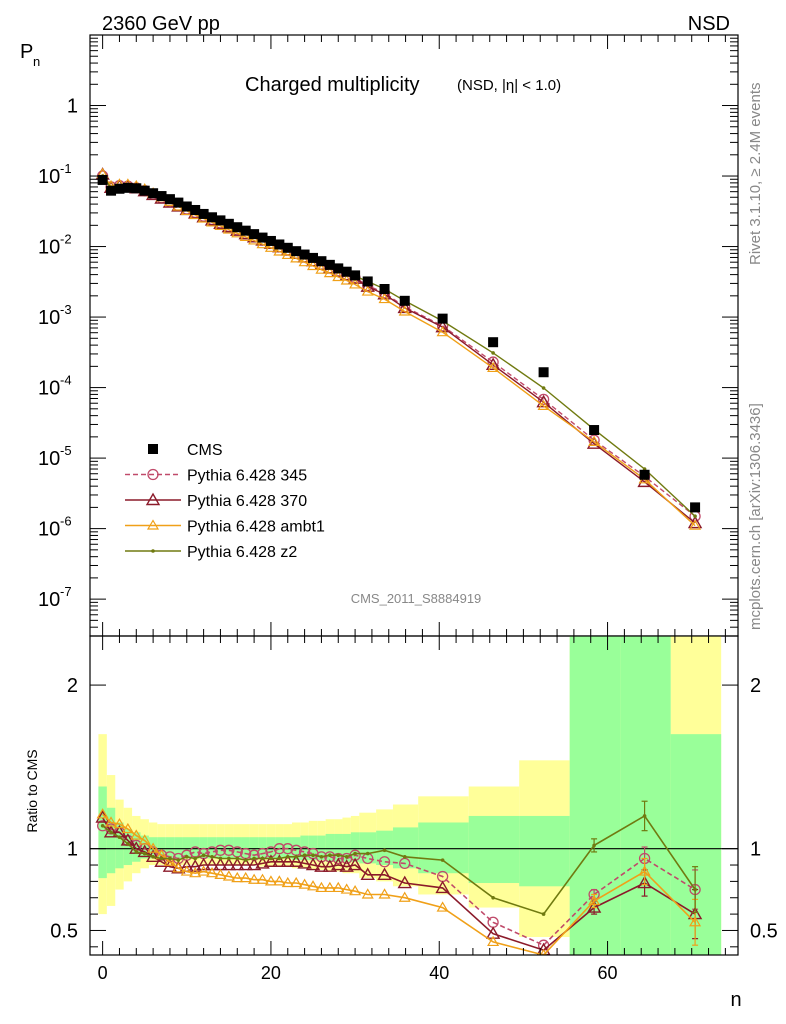 This screenshot has width=786, height=1024. I want to click on y-tick-label-1: 10 -6, so click(55, 527).